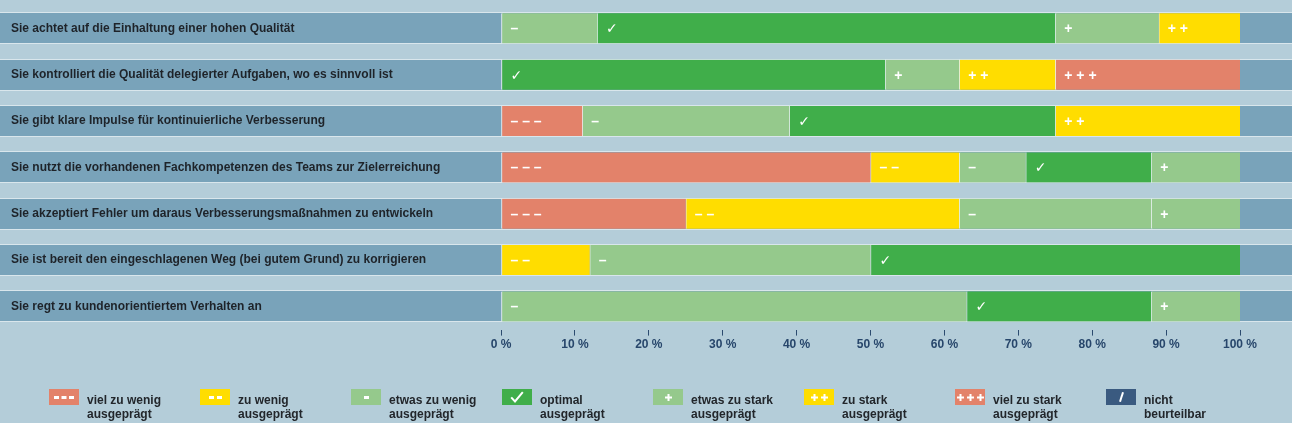 This screenshot has height=423, width=1292. I want to click on legend-label: etwas zu wenig ausgeprägt, so click(433, 407).